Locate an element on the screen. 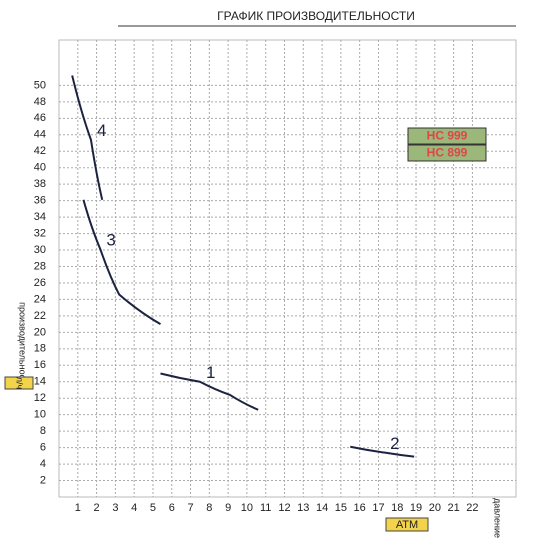 This screenshot has width=550, height=555. y-tick-label: 38 is located at coordinates (40, 184).